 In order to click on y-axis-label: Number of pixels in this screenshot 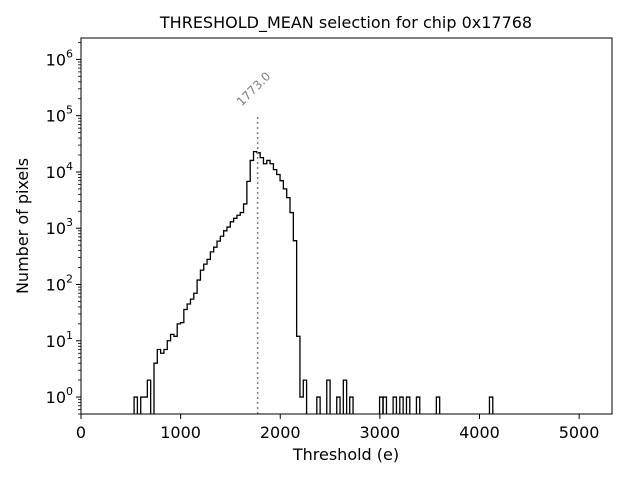, I will do `click(22, 226)`.